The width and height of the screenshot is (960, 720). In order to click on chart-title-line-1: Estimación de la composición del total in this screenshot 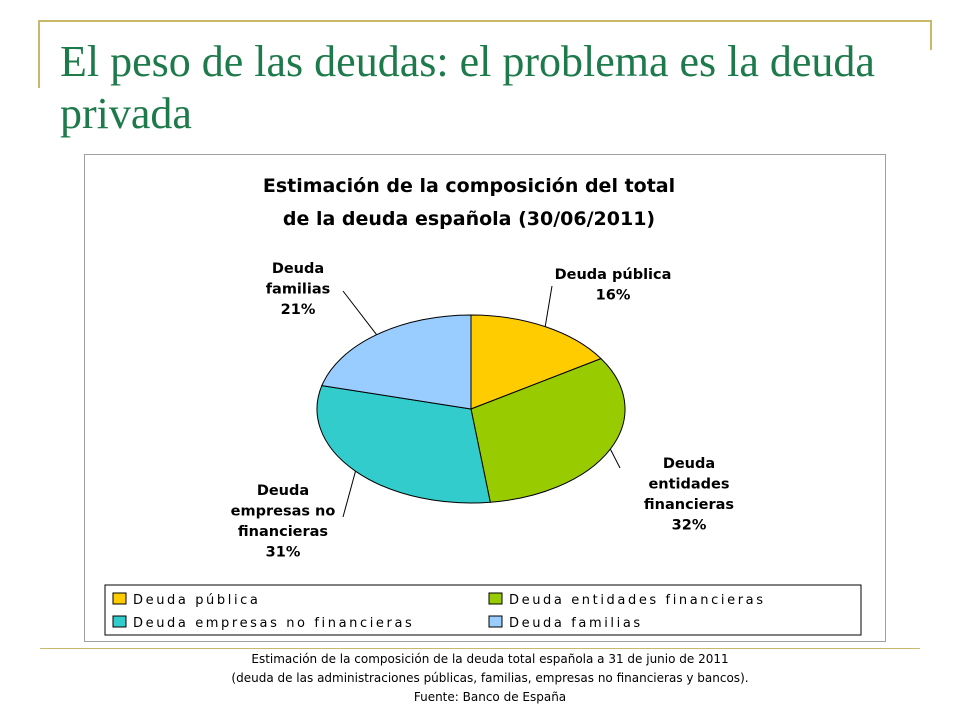, I will do `click(469, 186)`.